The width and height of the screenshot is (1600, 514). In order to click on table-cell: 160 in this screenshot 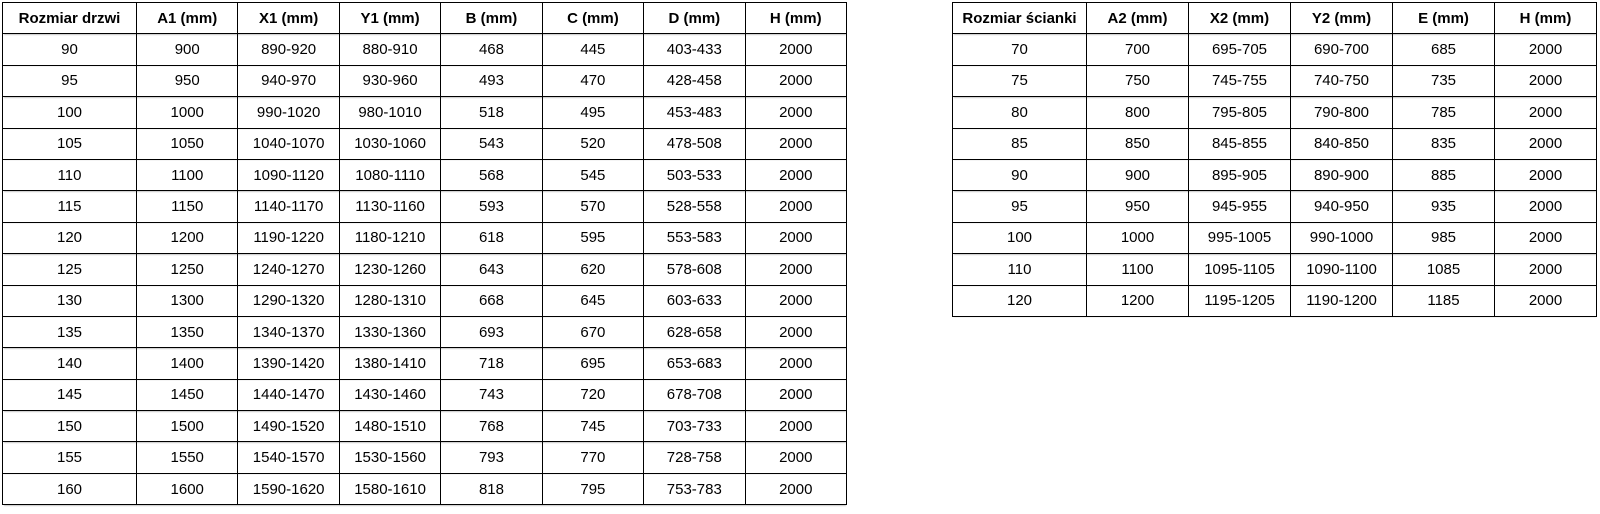, I will do `click(69, 489)`.